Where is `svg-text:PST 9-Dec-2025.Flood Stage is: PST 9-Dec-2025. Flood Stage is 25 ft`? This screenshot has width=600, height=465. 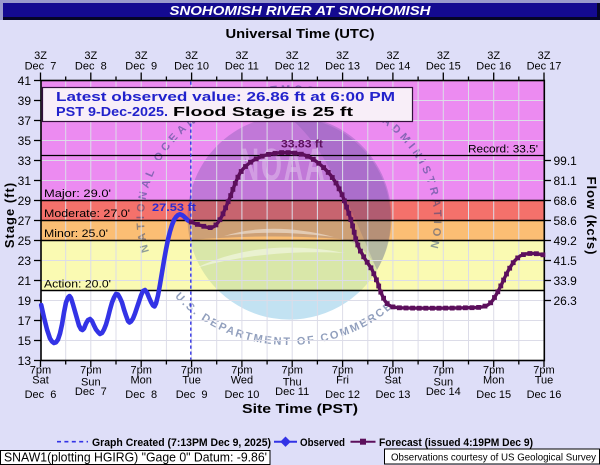 svg-text:PST 9-Dec-2025.Flood Stage is: PST 9-Dec-2025. Flood Stage is 25 ft is located at coordinates (205, 111).